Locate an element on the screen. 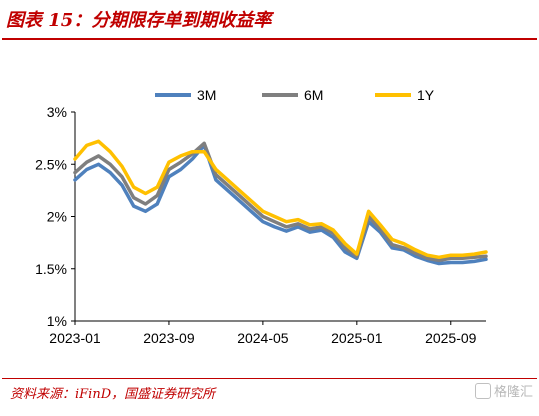 The height and width of the screenshot is (416, 539). watermark: 格隆汇 is located at coordinates (503, 390).